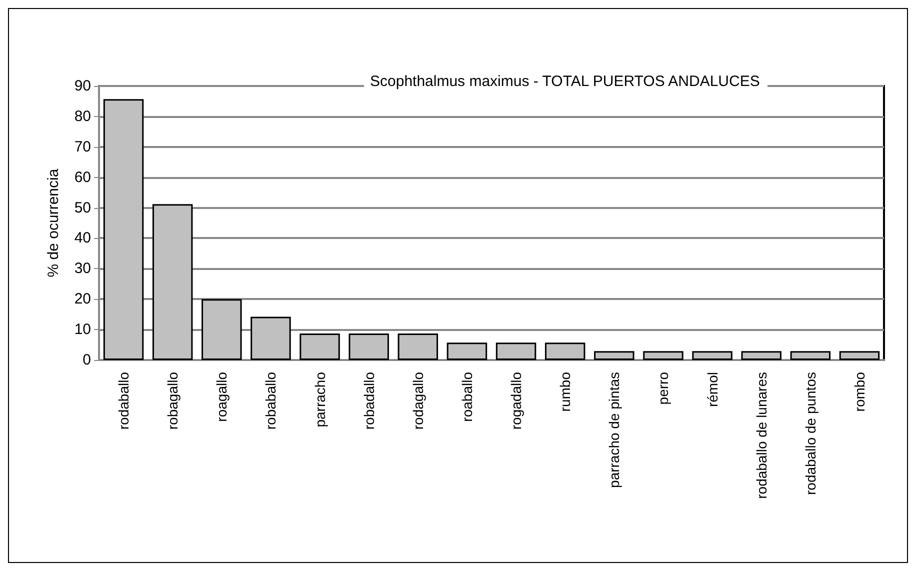 The image size is (919, 574). Describe the element at coordinates (466, 397) in the screenshot. I see `x-tick-label: roaballo` at that location.